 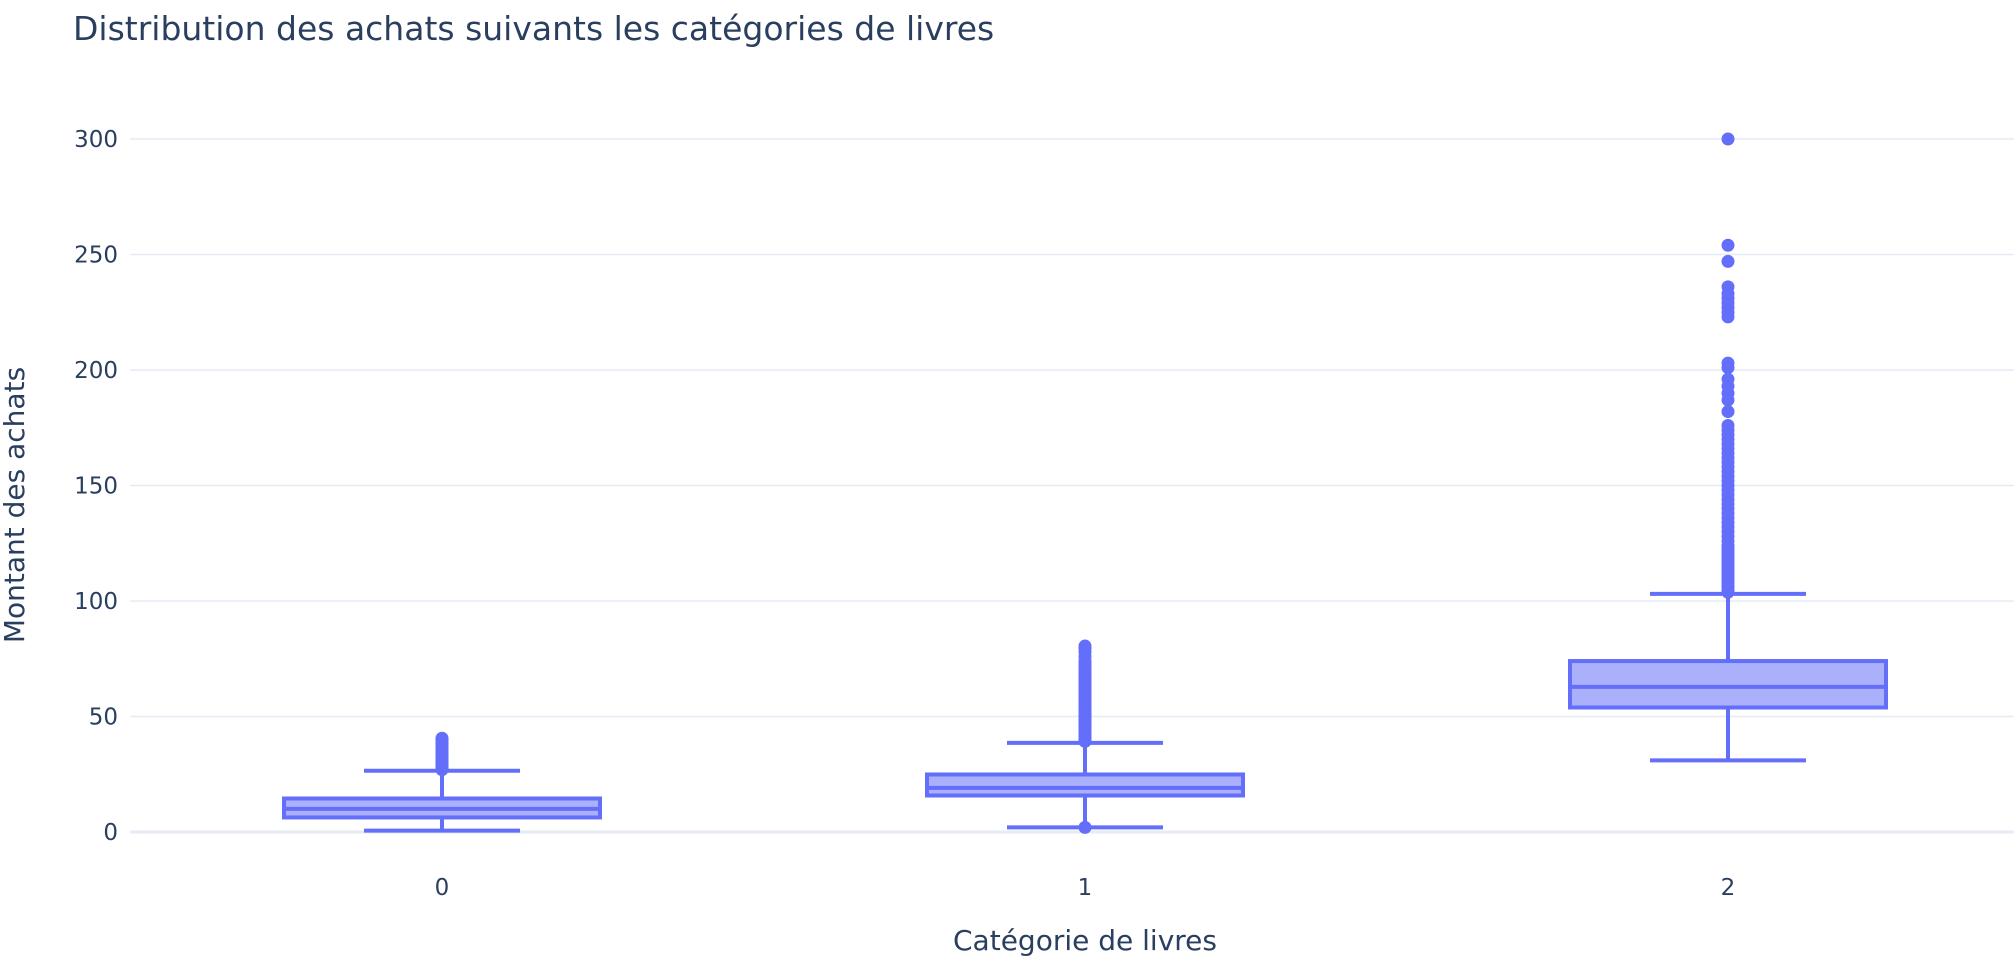 What do you see at coordinates (1085, 940) in the screenshot?
I see `x-axis-title: Catégorie de livres` at bounding box center [1085, 940].